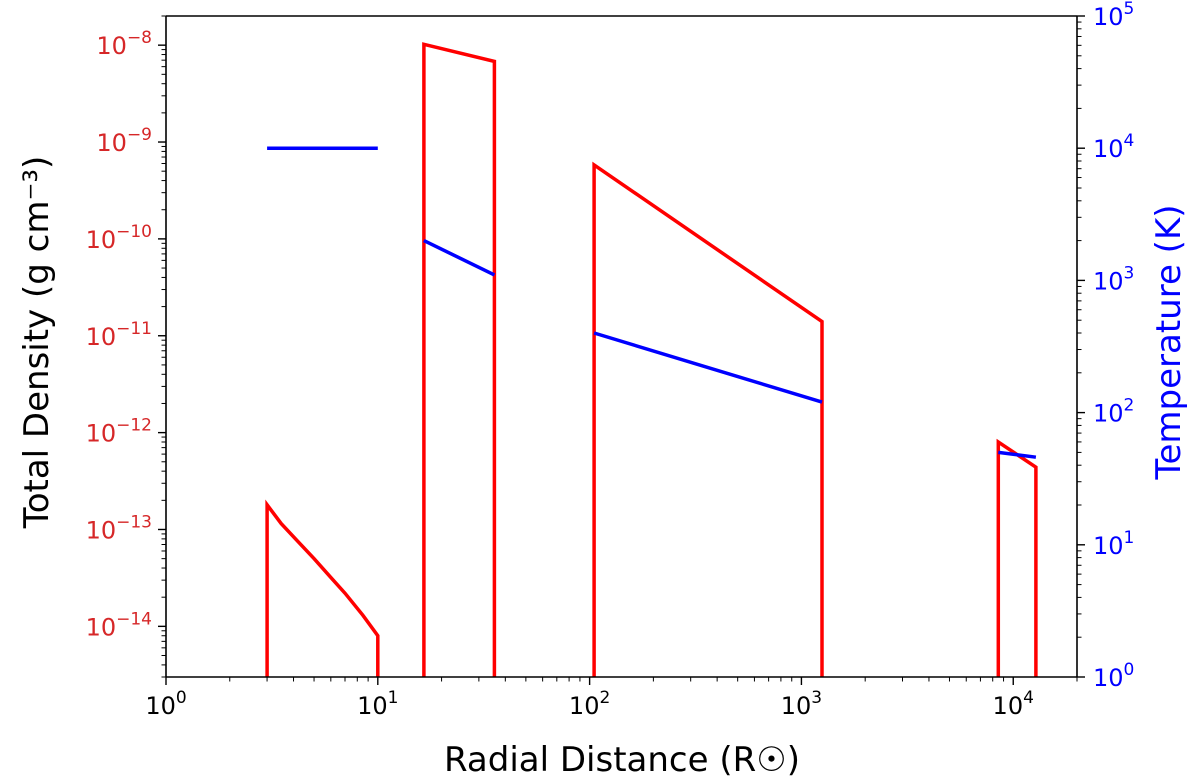 The height and width of the screenshot is (781, 1200). What do you see at coordinates (1113, 279) in the screenshot?
I see `y-right-tick-label: 10³` at bounding box center [1113, 279].